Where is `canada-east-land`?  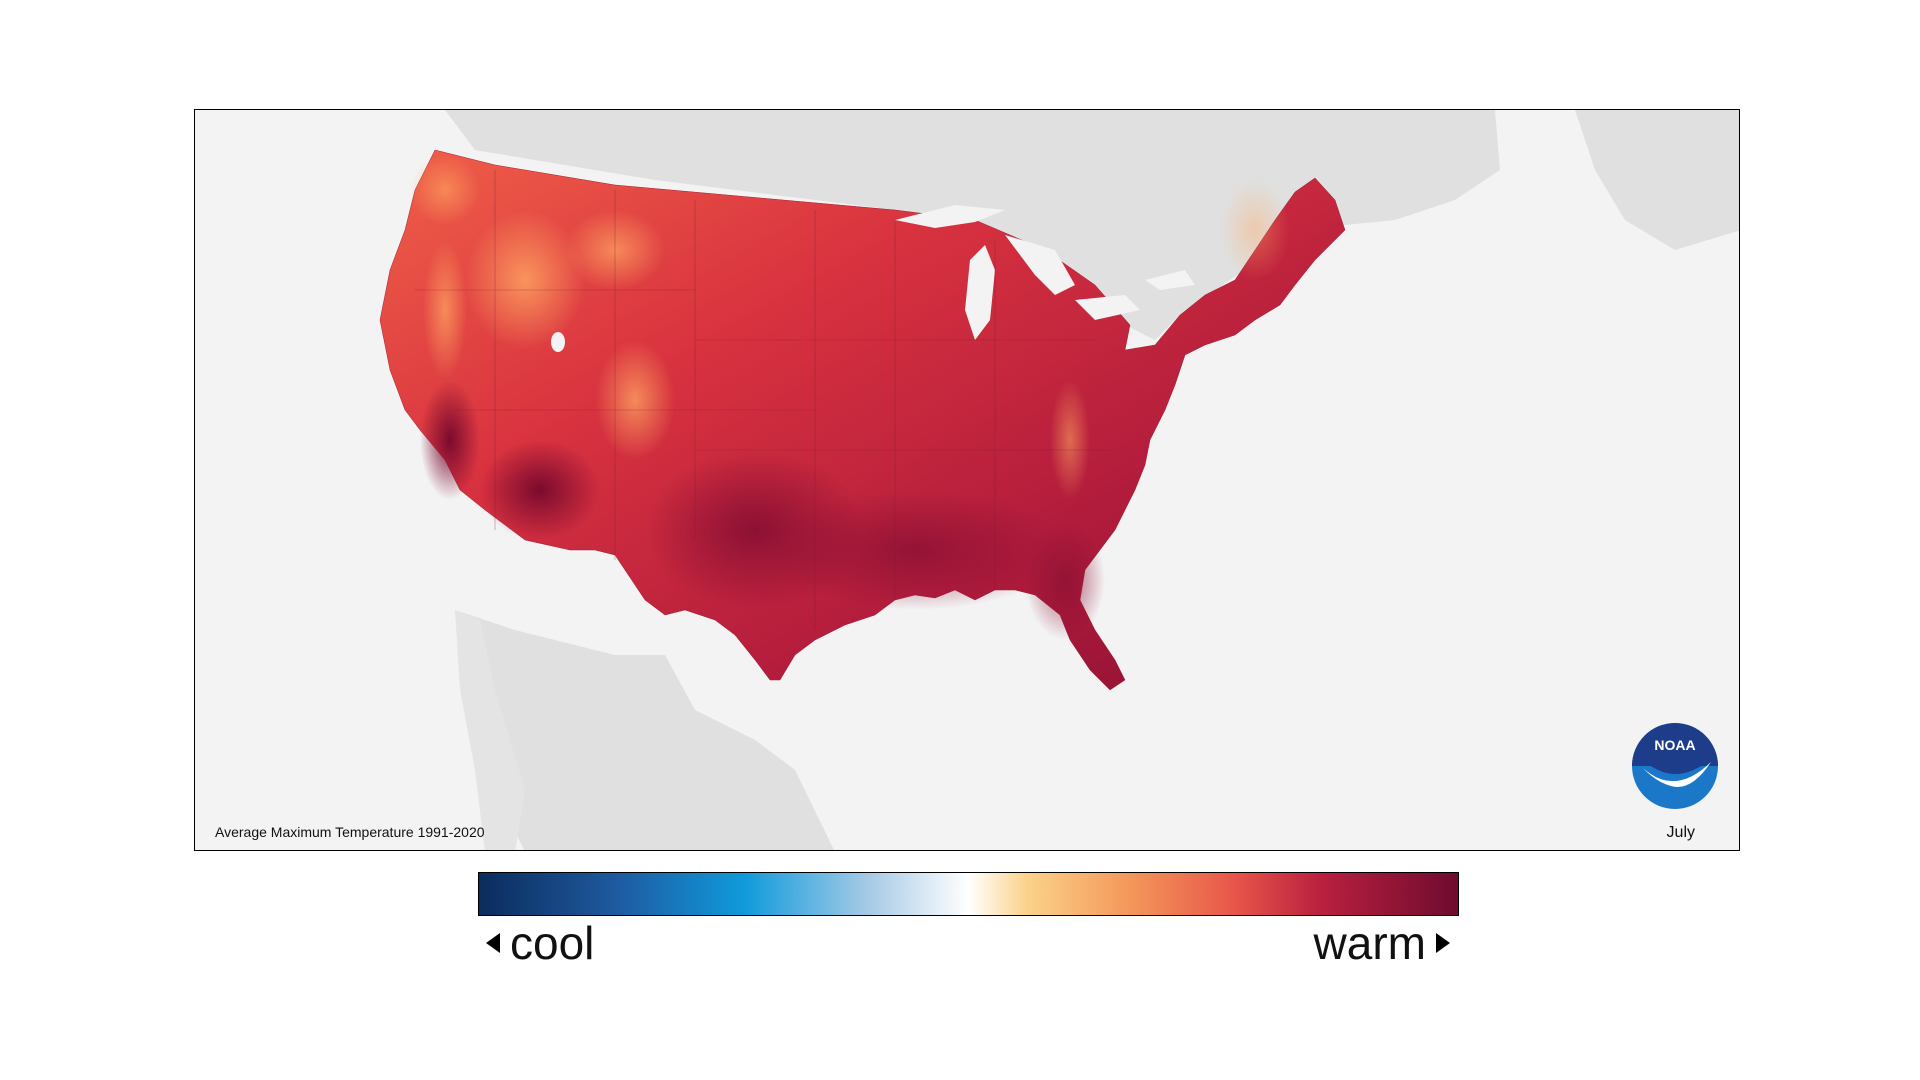
canada-east-land is located at coordinates (1657, 180).